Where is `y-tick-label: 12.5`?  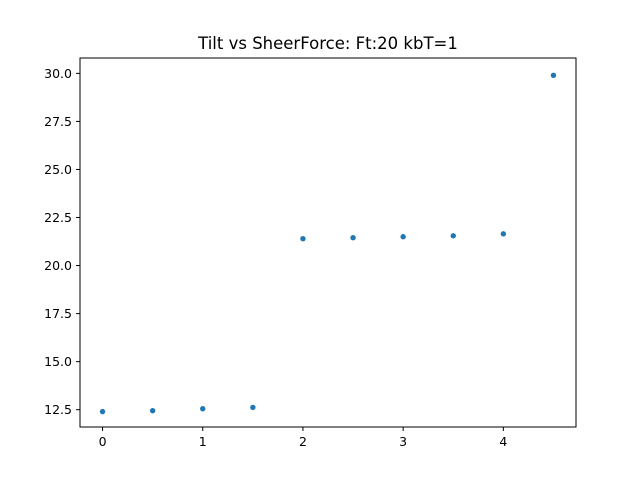 y-tick-label: 12.5 is located at coordinates (58, 409).